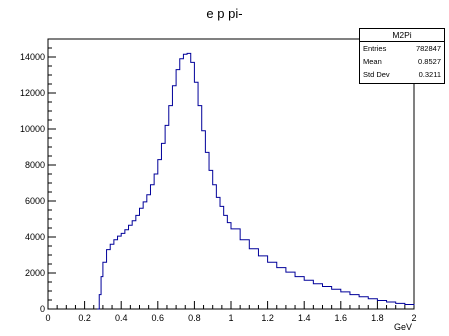  Describe the element at coordinates (402, 74) in the screenshot. I see `stats-row-stddev: Std Dev 0.3211` at that location.